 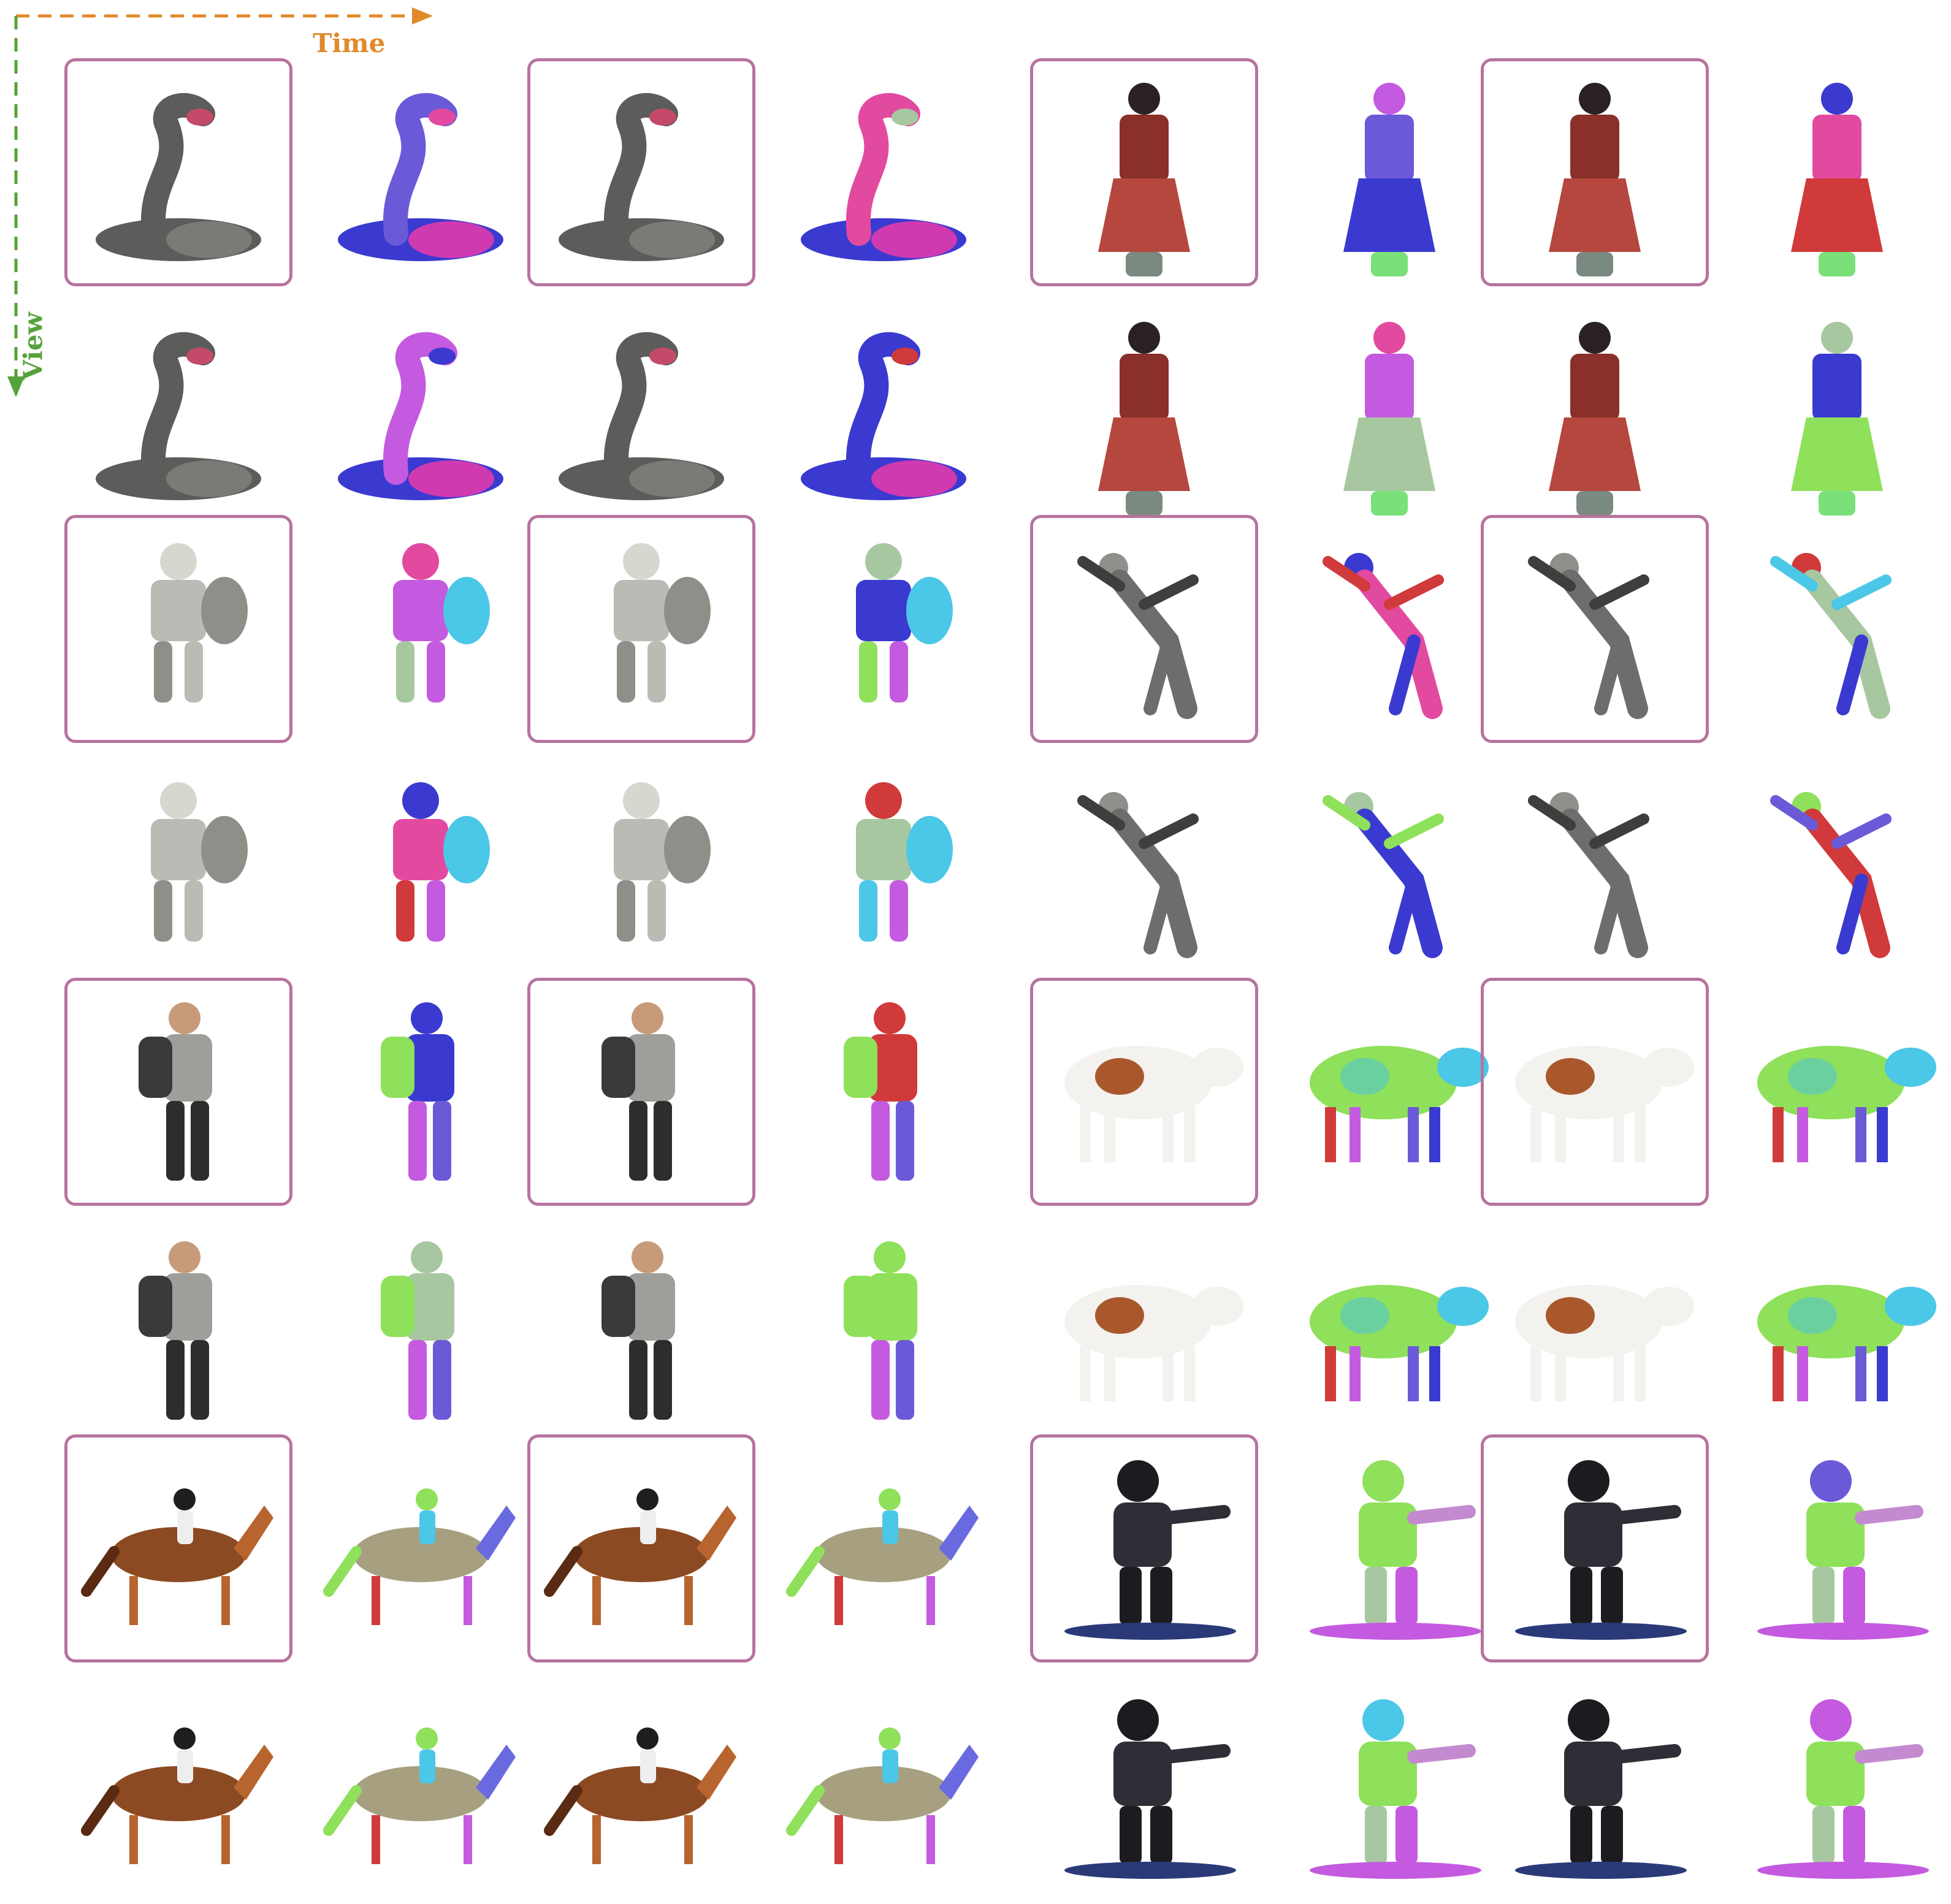 What do you see at coordinates (349, 43) in the screenshot?
I see `time-axis-label: Time` at bounding box center [349, 43].